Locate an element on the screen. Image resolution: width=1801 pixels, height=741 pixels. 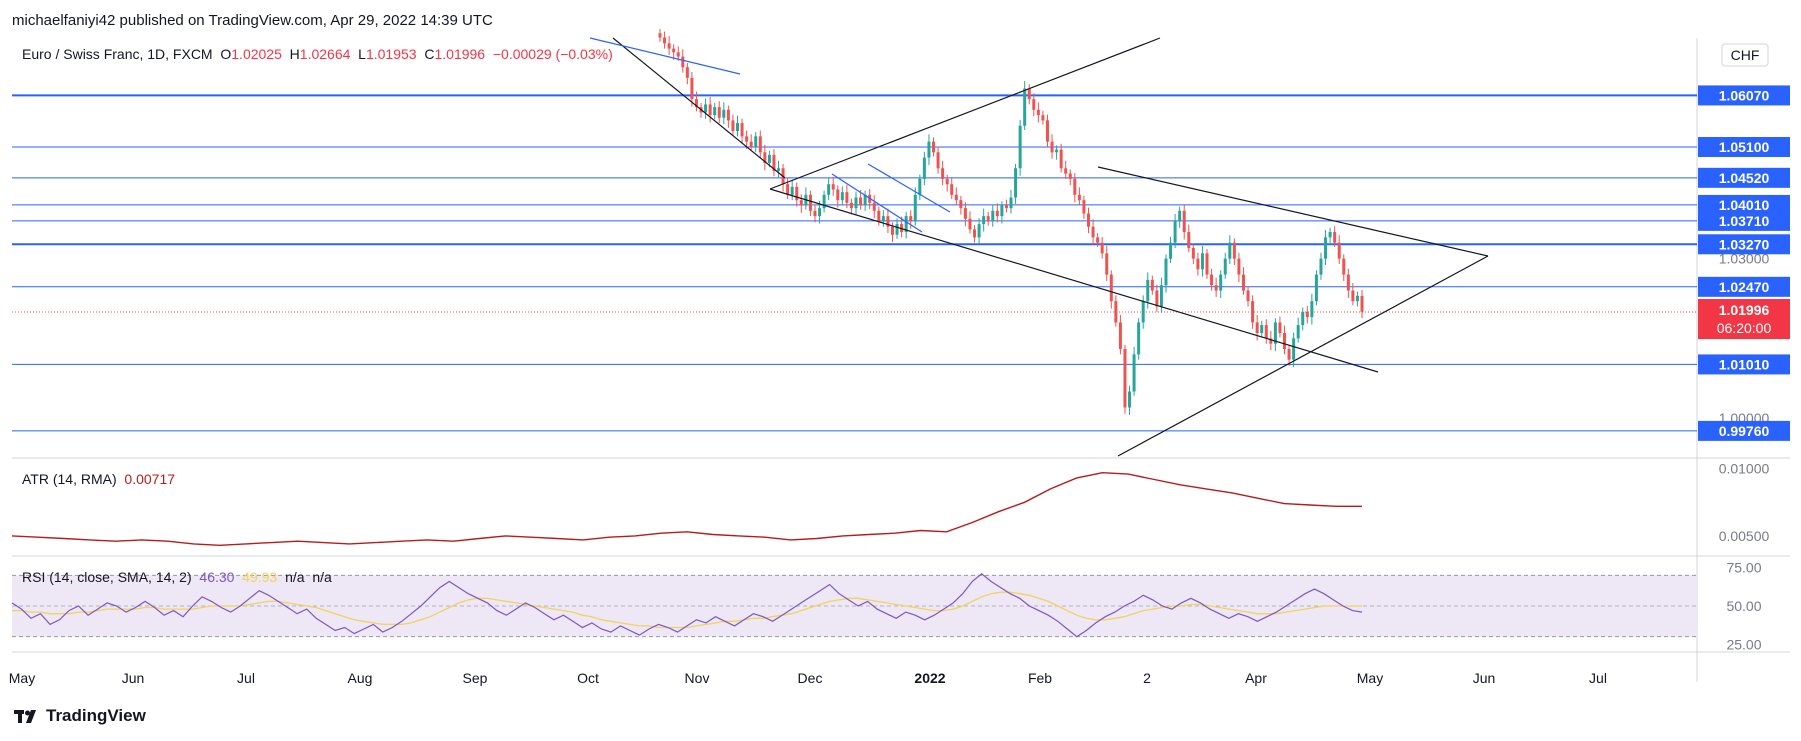
rsi-tick-label: 75.00 is located at coordinates (1743, 568).